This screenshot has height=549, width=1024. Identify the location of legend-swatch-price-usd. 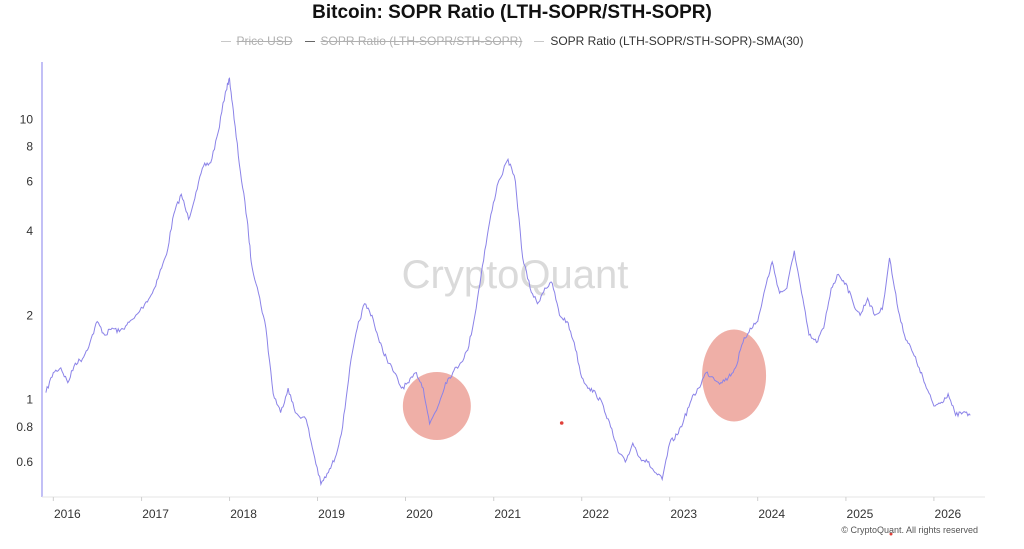
(225, 41).